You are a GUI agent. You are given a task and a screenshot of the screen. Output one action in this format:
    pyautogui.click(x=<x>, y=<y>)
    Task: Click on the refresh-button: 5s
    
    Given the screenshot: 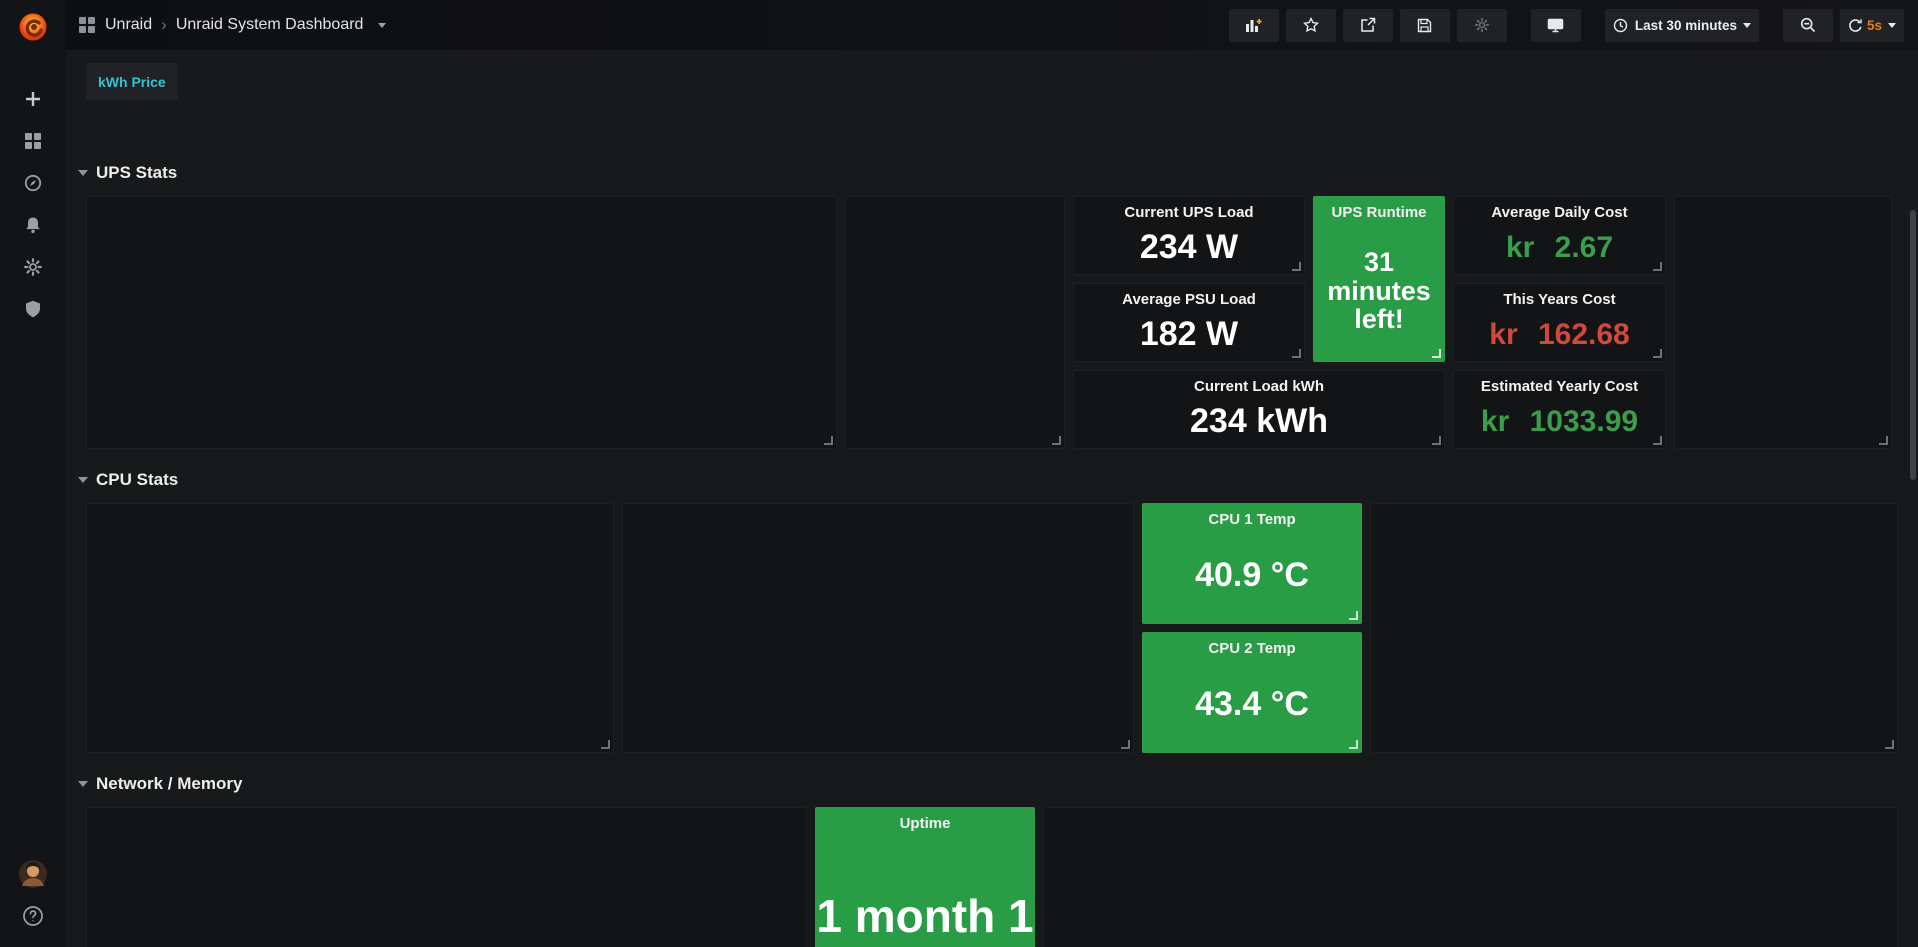 What is the action you would take?
    pyautogui.click(x=1871, y=25)
    